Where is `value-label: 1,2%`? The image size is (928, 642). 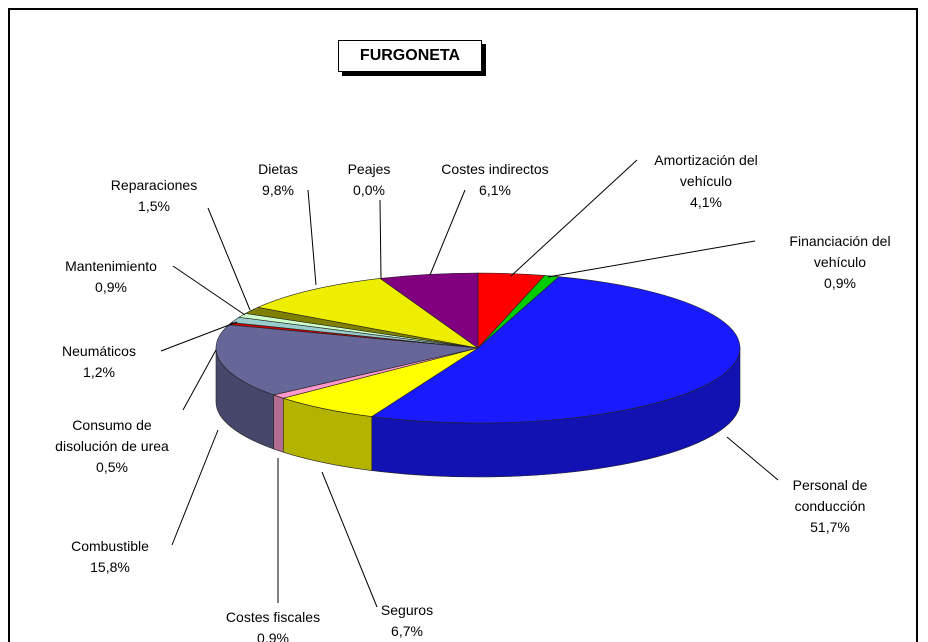
value-label: 1,2% is located at coordinates (99, 372).